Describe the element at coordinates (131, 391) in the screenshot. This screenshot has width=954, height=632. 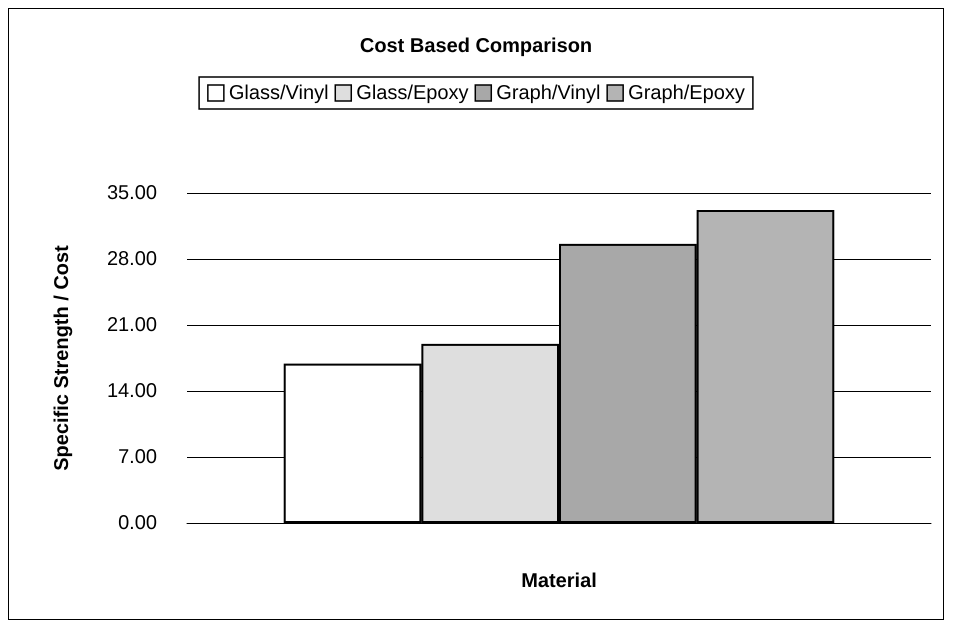
I see `y-tick-label: 14.00` at that location.